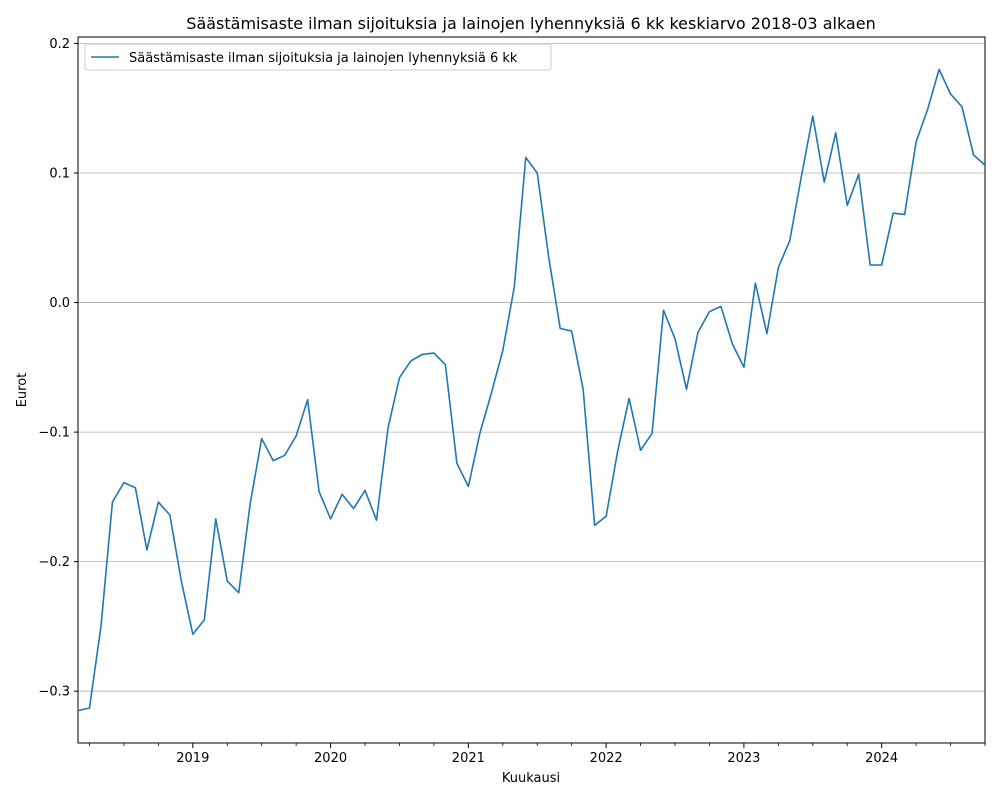  I want to click on x-tick-label: 2020, so click(330, 758).